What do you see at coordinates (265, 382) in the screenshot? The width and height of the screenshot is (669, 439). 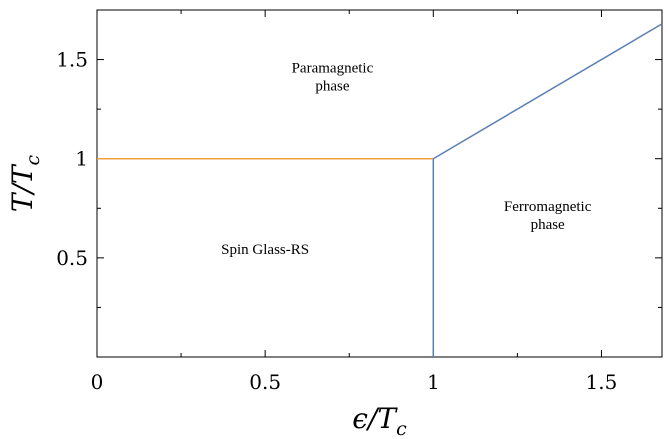 I see `x-tick-label: 0.5` at bounding box center [265, 382].